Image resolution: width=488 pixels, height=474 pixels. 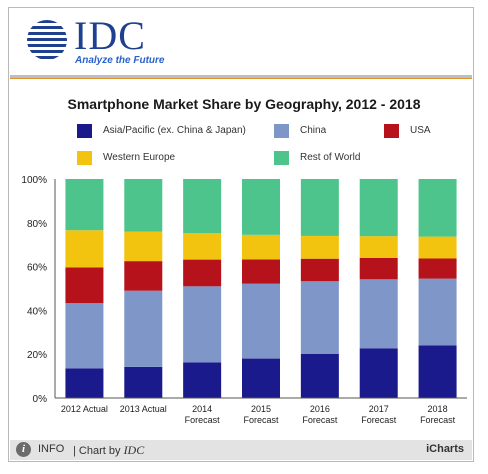 I want to click on x-tick-label: 2013 Actual, so click(x=143, y=409).